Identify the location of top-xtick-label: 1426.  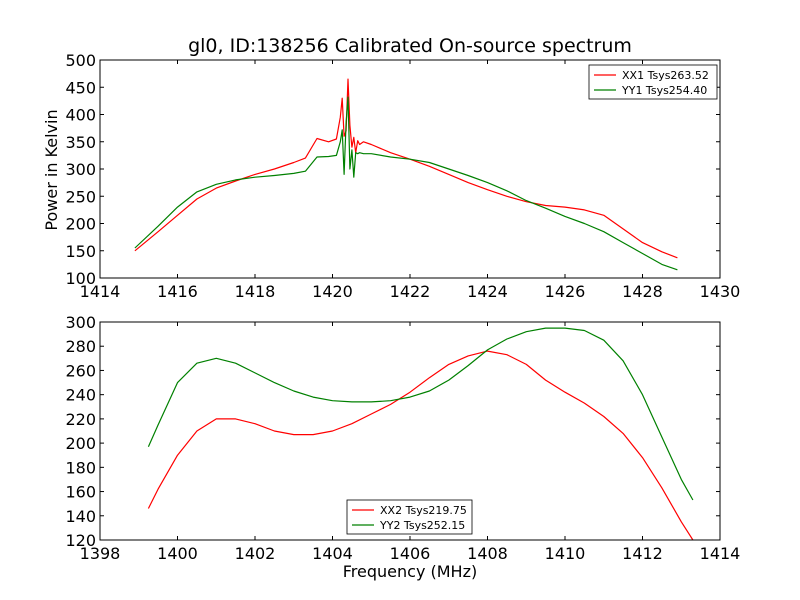
(565, 291).